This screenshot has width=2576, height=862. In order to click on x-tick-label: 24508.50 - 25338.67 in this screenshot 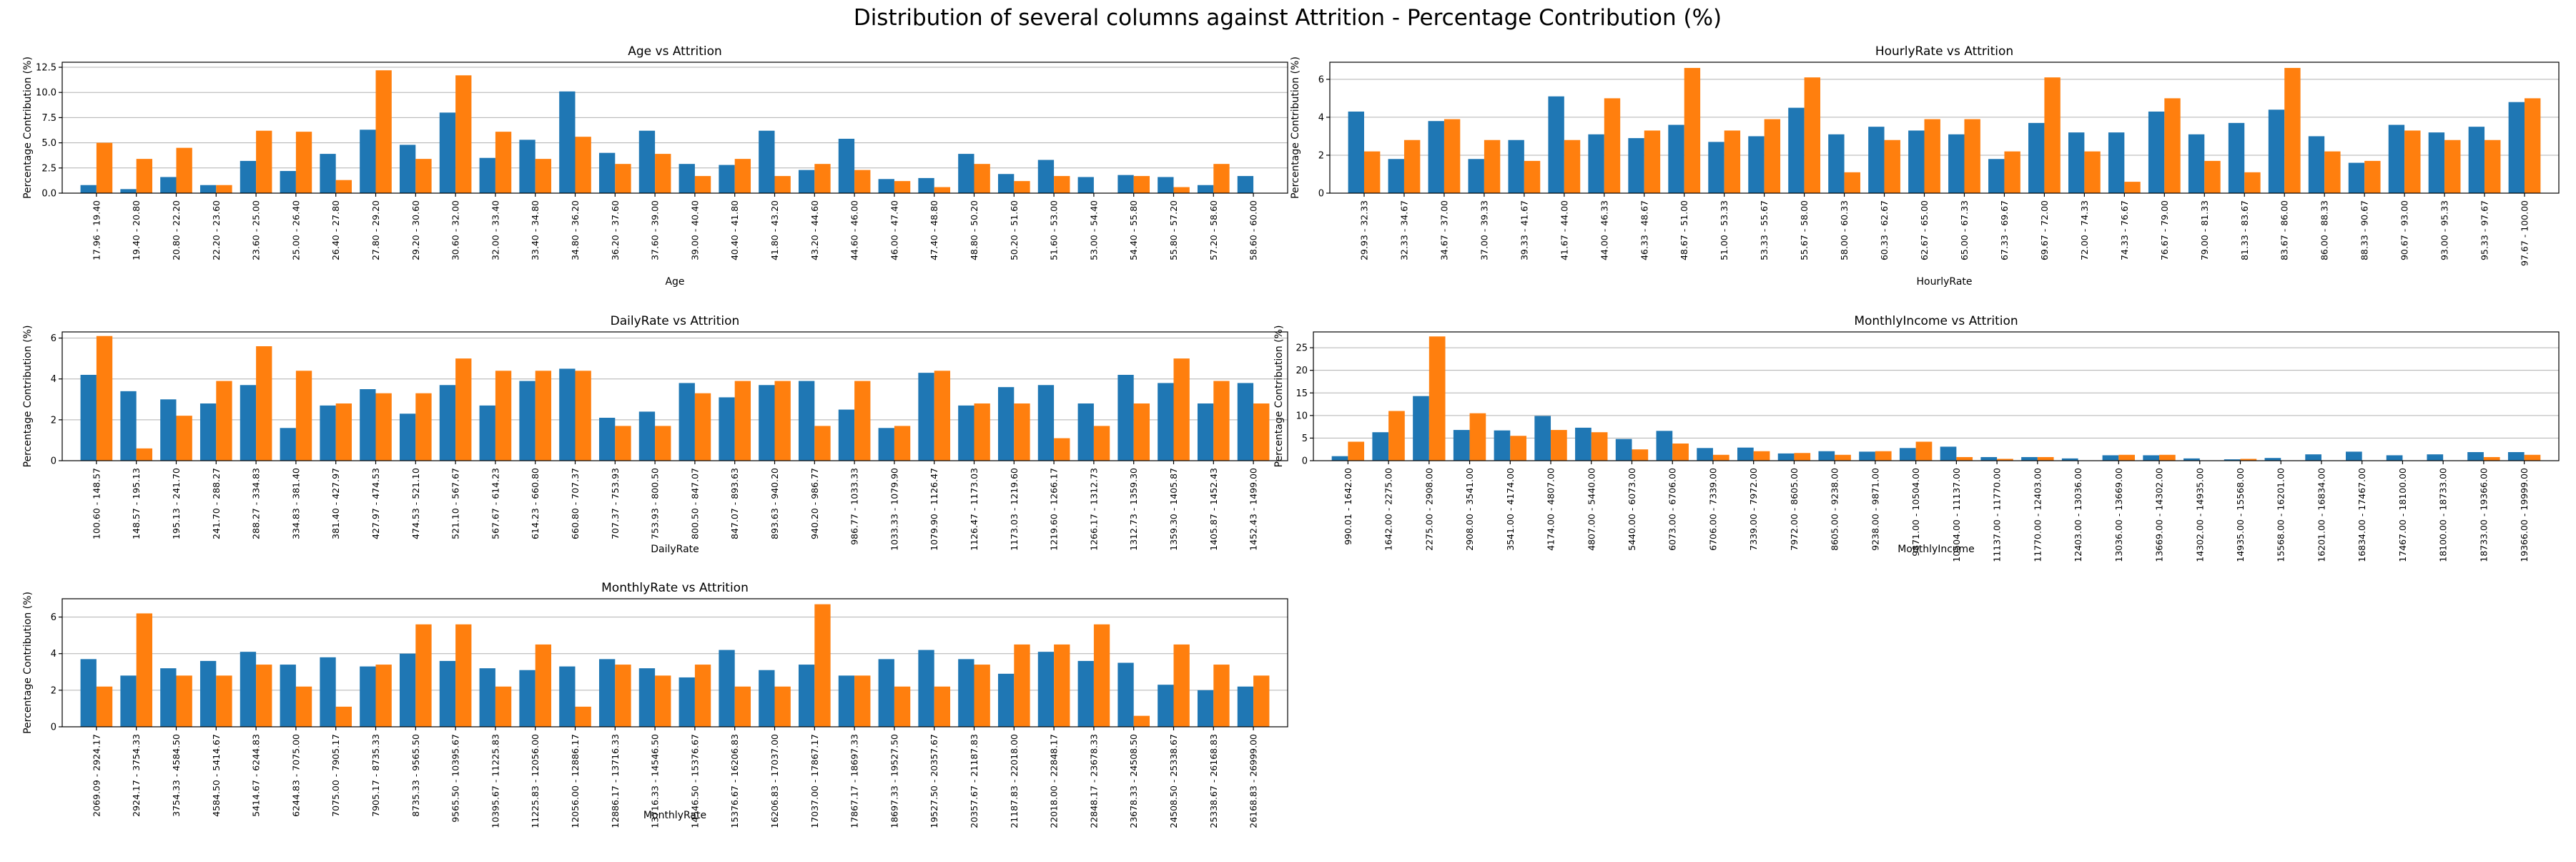, I will do `click(1173, 781)`.